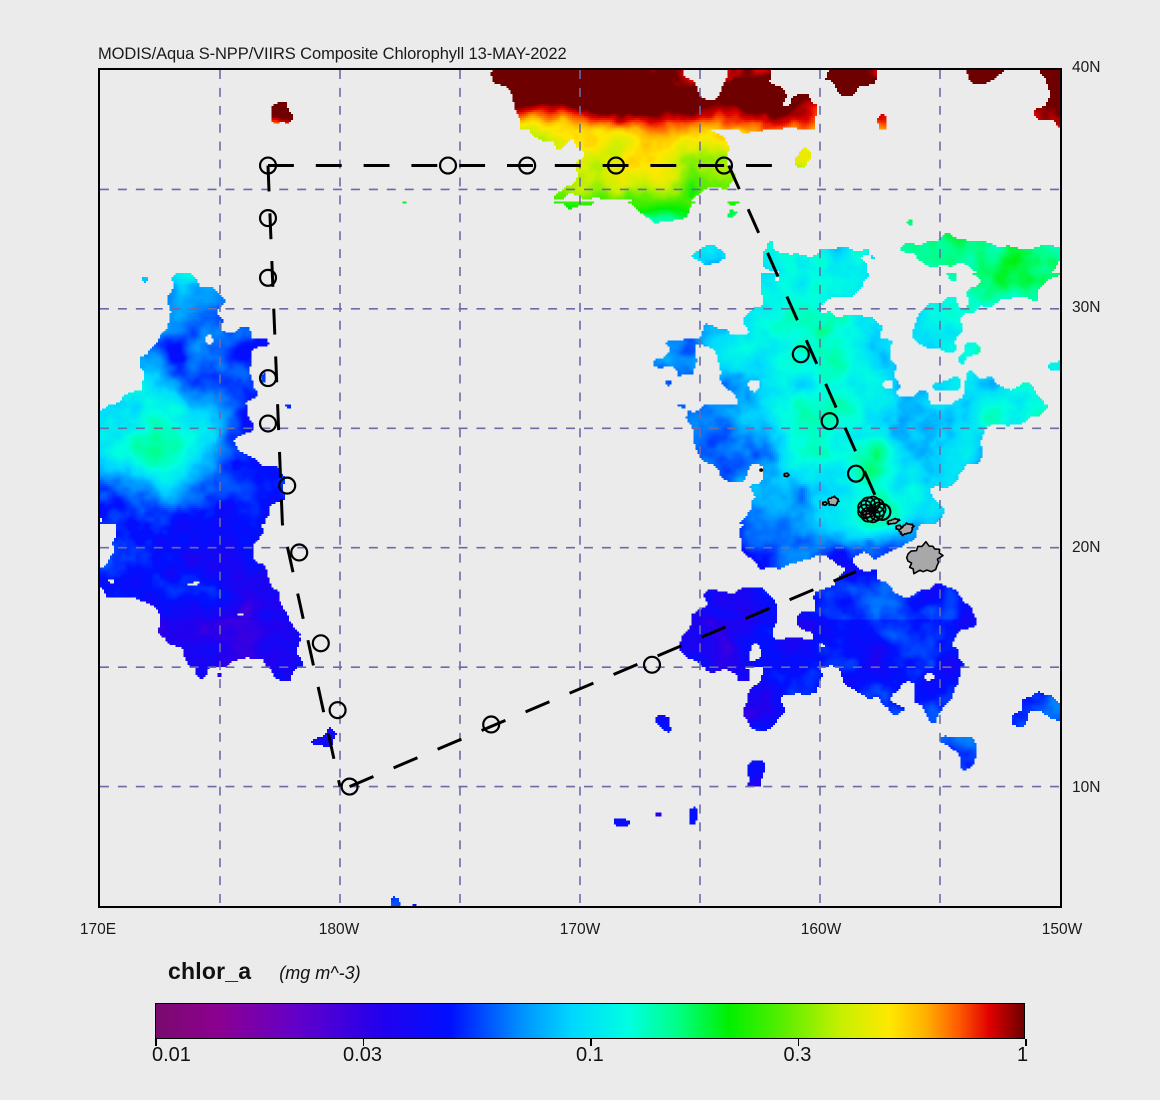  I want to click on colorbar-units-label: (mg m^-3), so click(320, 973).